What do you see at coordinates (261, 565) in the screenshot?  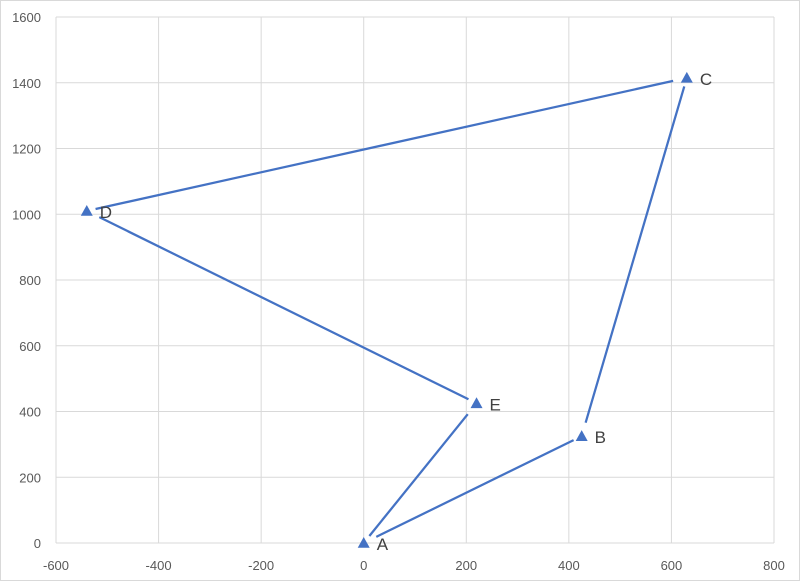 I see `x-tick-label: -200` at bounding box center [261, 565].